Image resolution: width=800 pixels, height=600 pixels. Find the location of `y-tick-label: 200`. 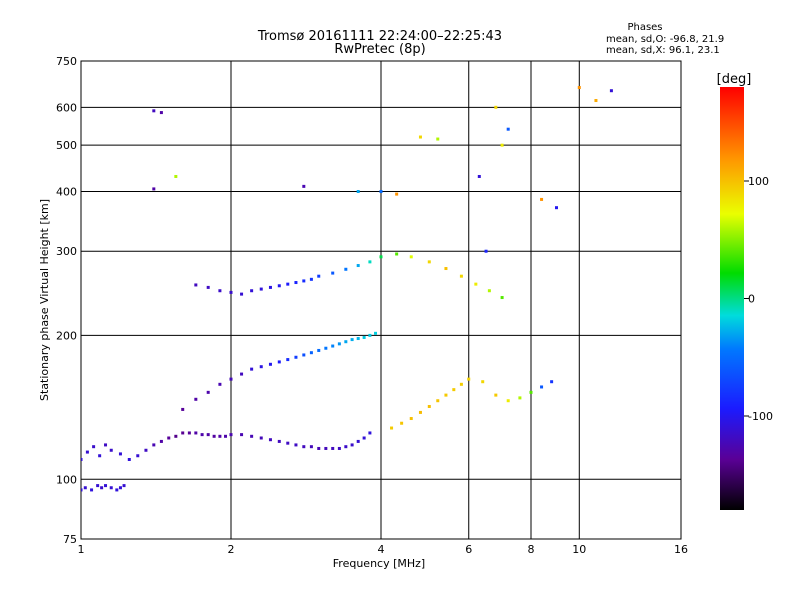

y-tick-label: 200 is located at coordinates (66, 335).